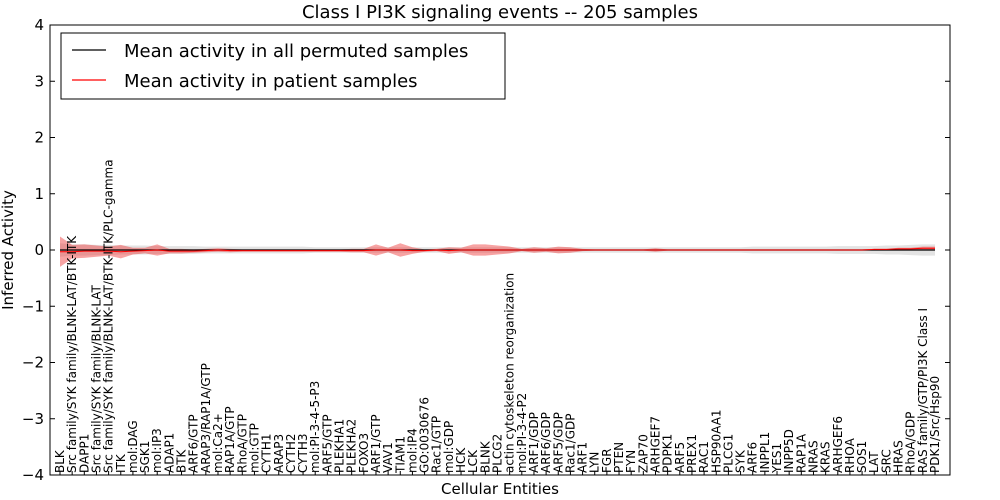 The image size is (1000, 500). What do you see at coordinates (157, 450) in the screenshot?
I see `x-tick-label: mol:IP3` at bounding box center [157, 450].